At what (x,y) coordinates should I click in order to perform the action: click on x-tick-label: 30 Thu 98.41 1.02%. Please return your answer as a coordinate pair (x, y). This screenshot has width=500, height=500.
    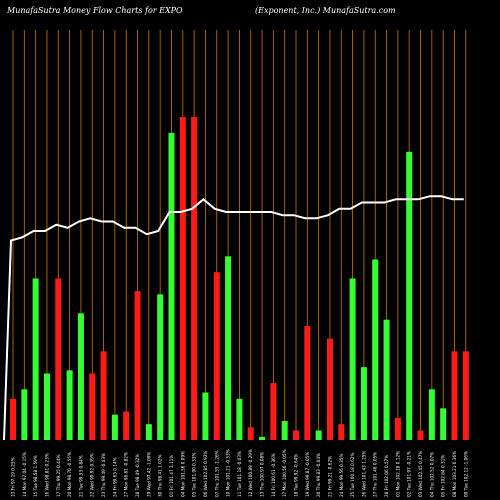
    Looking at the image, I should click on (160, 476).